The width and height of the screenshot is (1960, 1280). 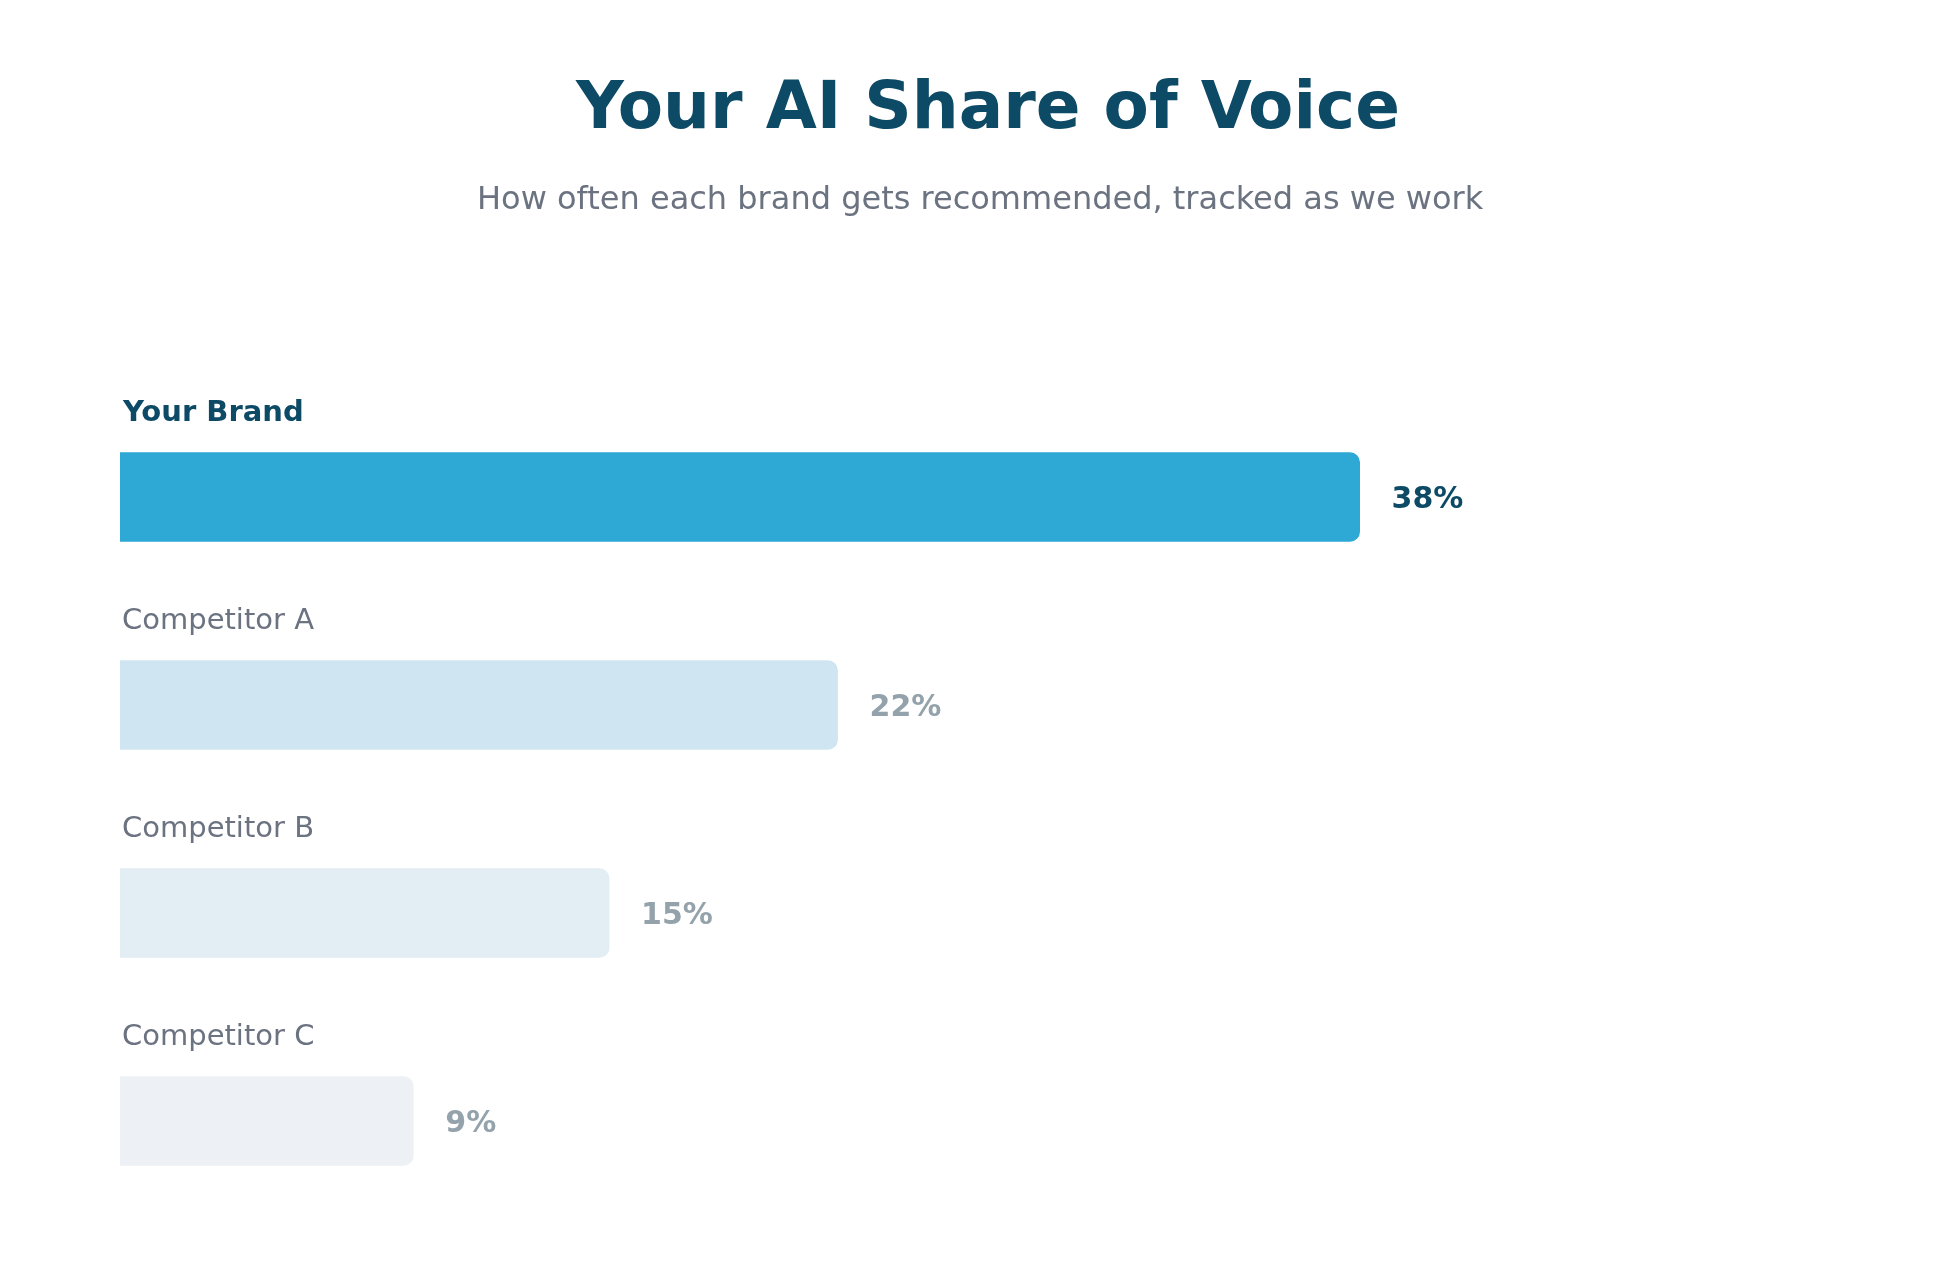 What do you see at coordinates (980, 198) in the screenshot?
I see `chart-subtitle: How often each brand gets recommended, tracked as we work` at bounding box center [980, 198].